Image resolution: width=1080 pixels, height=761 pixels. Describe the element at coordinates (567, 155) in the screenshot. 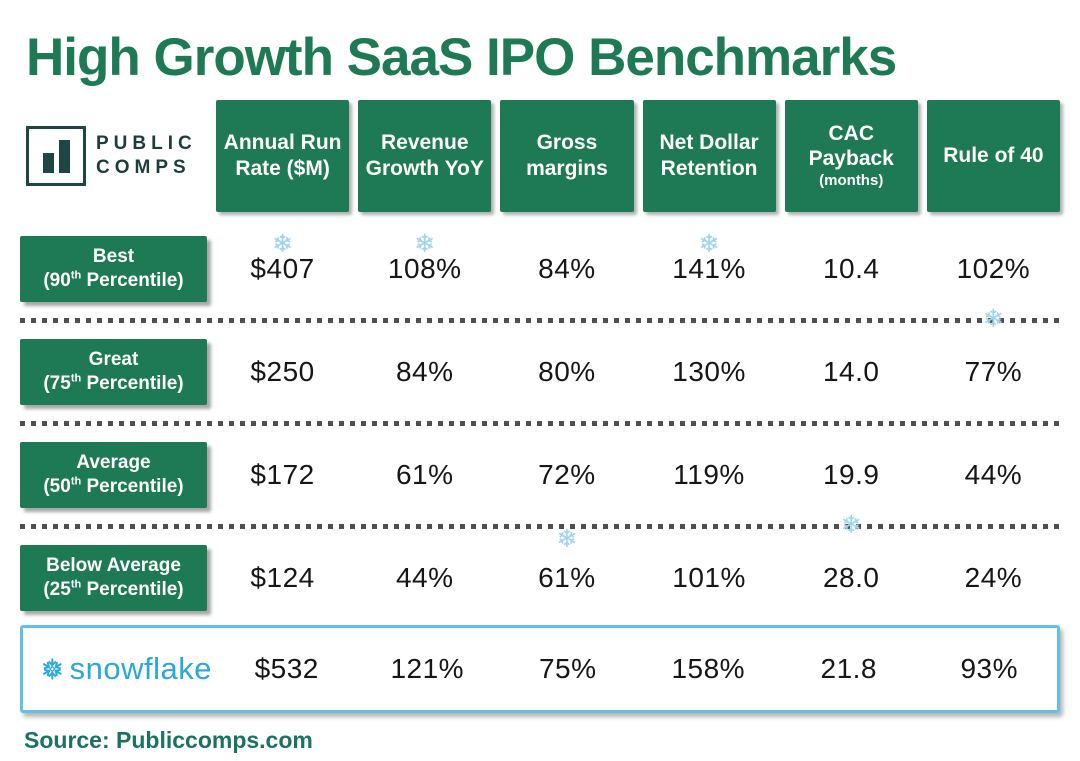

I see `column-header-gross-margins: Gross margins` at that location.